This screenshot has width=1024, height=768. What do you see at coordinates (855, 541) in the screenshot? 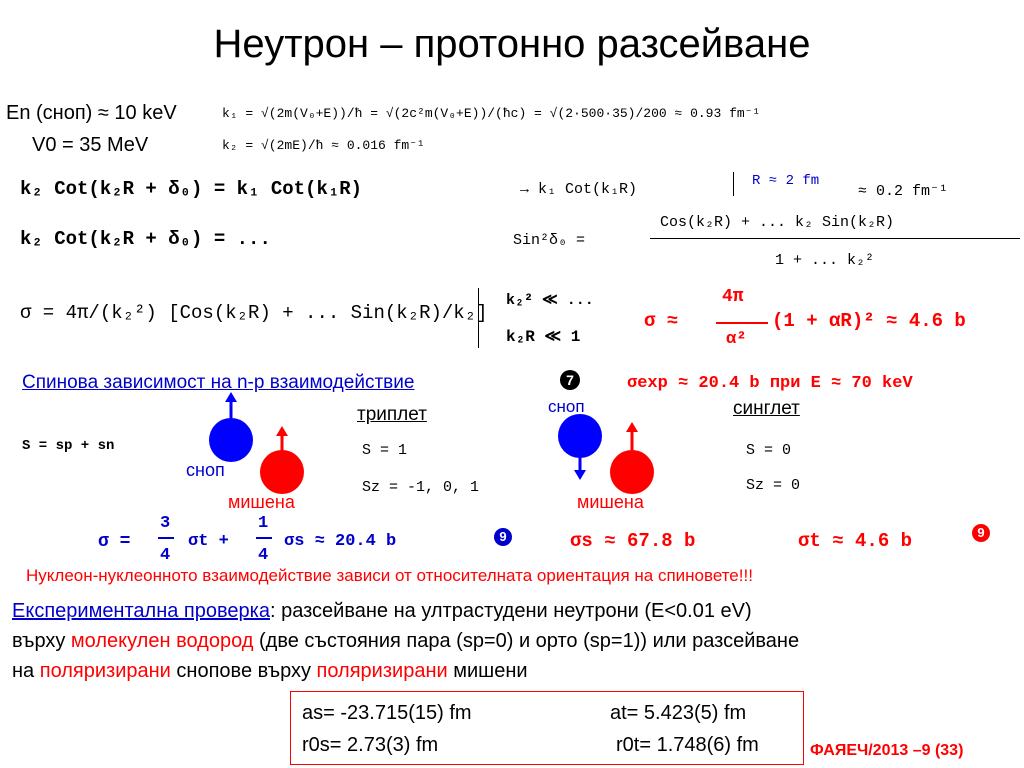
I see `triplet-cross-section: σt ≈ 4.6 b` at bounding box center [855, 541].